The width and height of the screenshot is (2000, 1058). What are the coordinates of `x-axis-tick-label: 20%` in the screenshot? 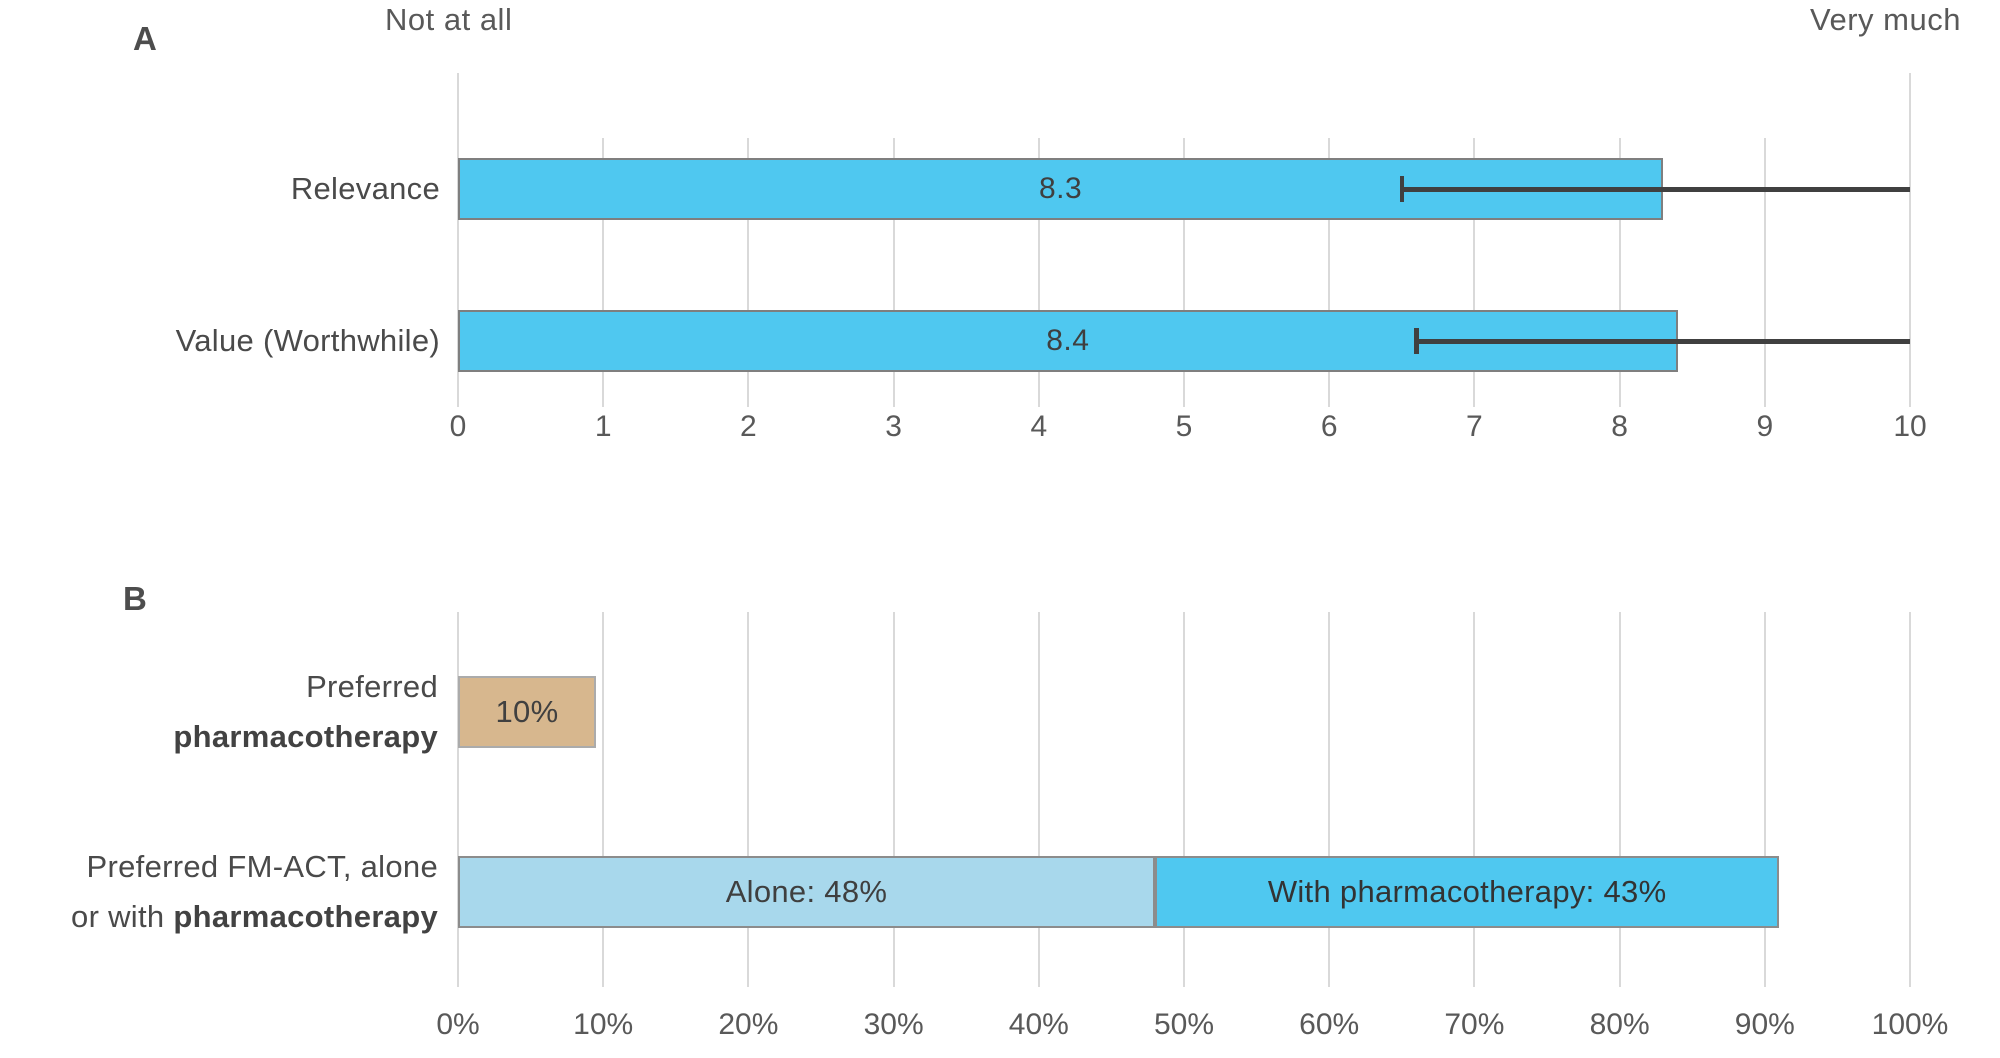 It's located at (748, 1024).